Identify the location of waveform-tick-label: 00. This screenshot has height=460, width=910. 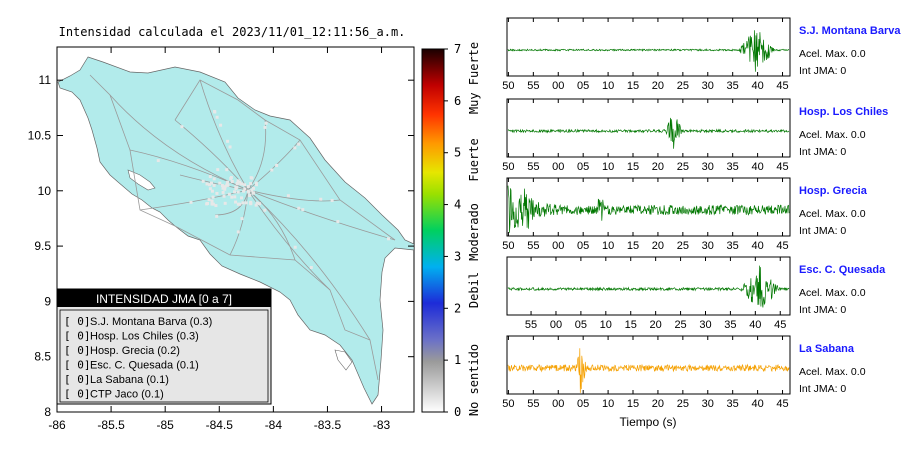
(556, 325).